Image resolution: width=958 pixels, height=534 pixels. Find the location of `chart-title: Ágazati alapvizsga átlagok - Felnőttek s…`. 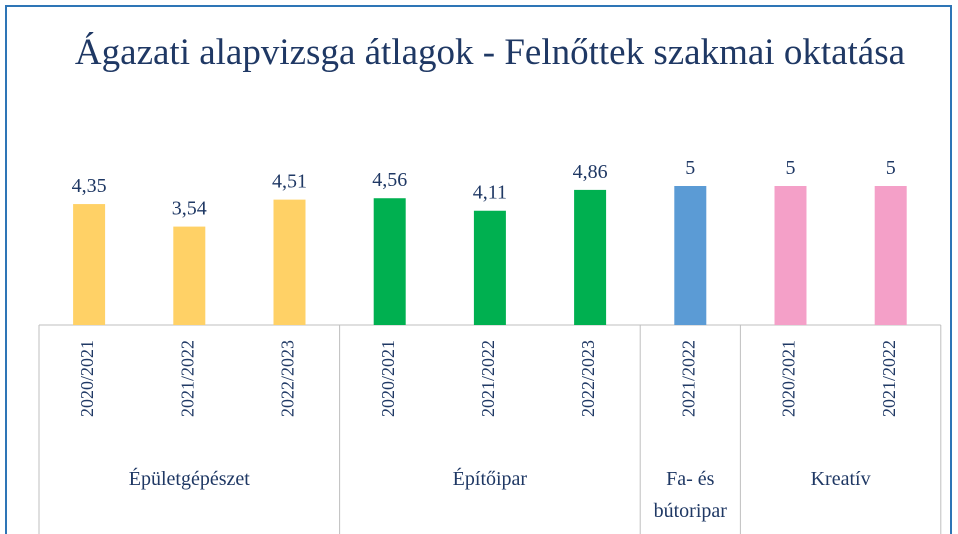

chart-title: Ágazati alapvizsga átlagok - Felnőttek s… is located at coordinates (490, 52).